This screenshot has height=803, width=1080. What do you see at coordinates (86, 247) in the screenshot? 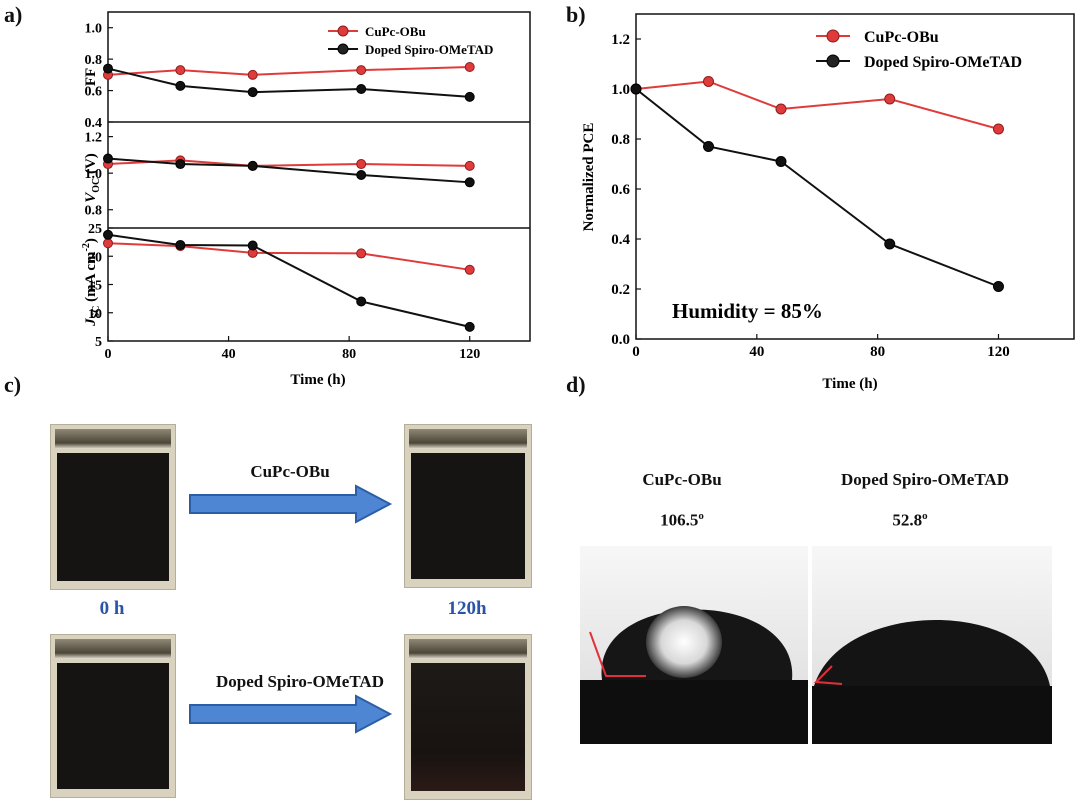
I see `jsc-ylabel-sup: -2` at bounding box center [86, 247].